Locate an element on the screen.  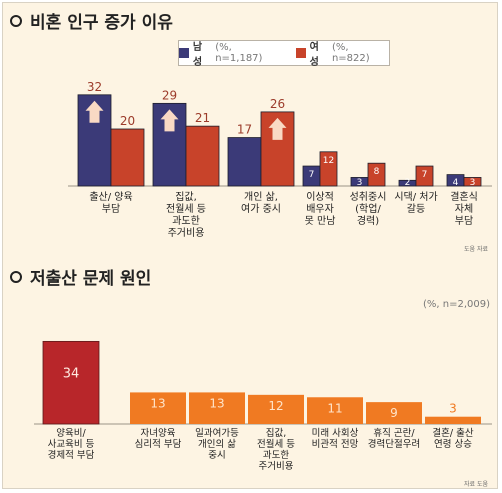
chart2-value-3: 12 is located at coordinates (275, 406).